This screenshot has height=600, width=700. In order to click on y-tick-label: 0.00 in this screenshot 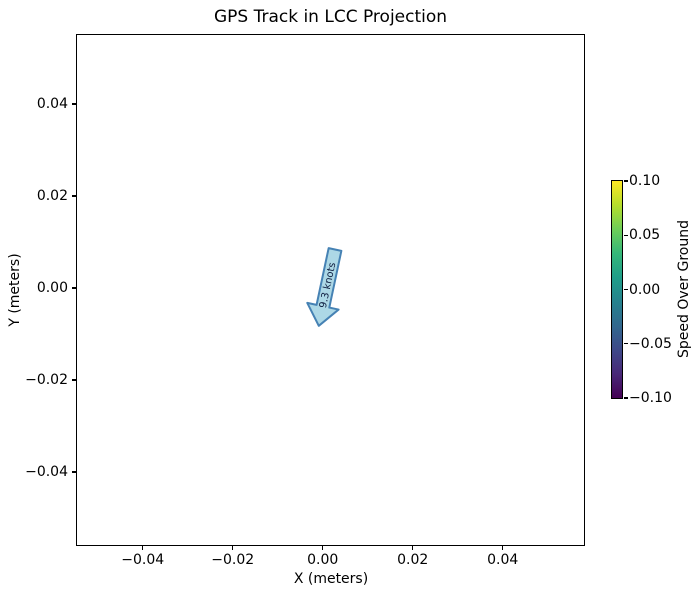, I will do `click(52, 288)`.